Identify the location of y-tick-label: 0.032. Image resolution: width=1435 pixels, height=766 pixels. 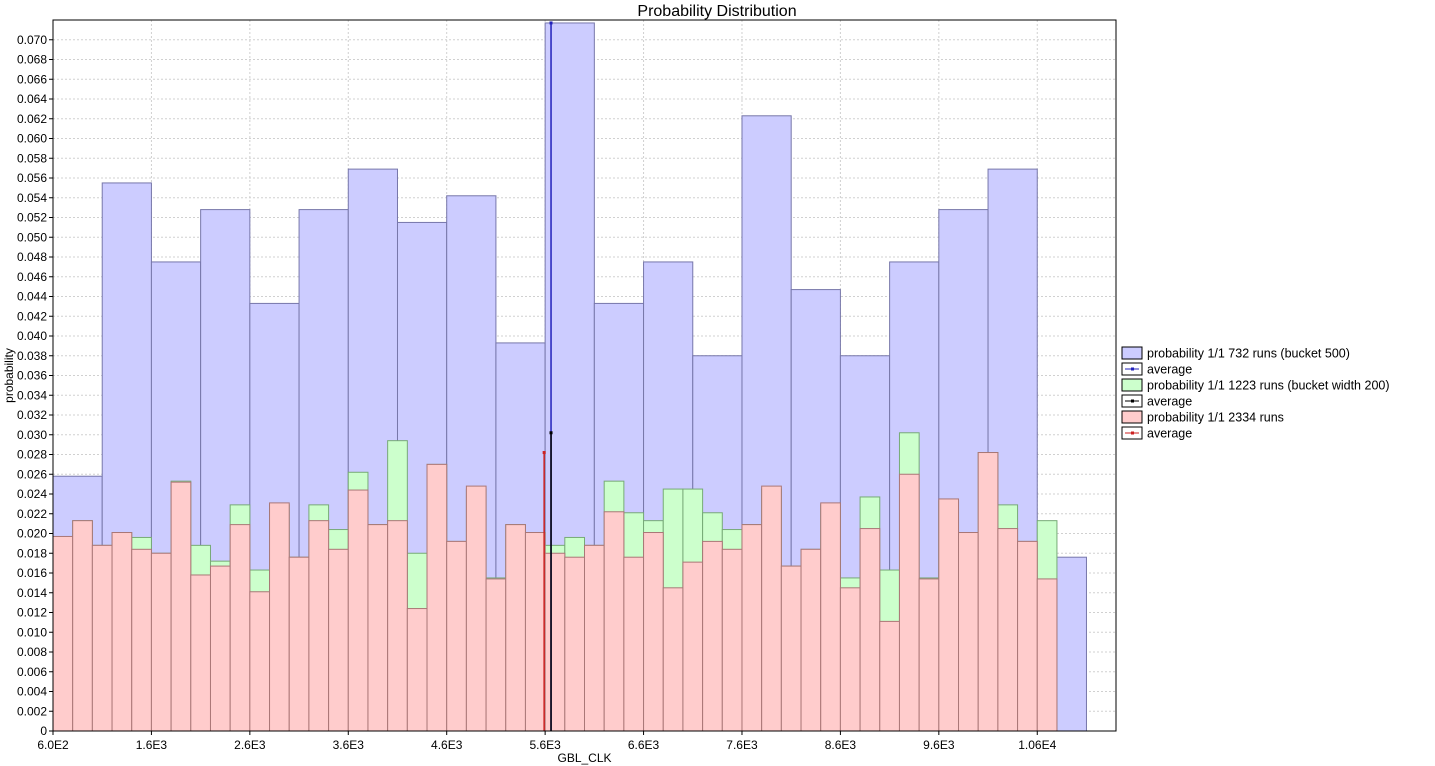
(32, 415).